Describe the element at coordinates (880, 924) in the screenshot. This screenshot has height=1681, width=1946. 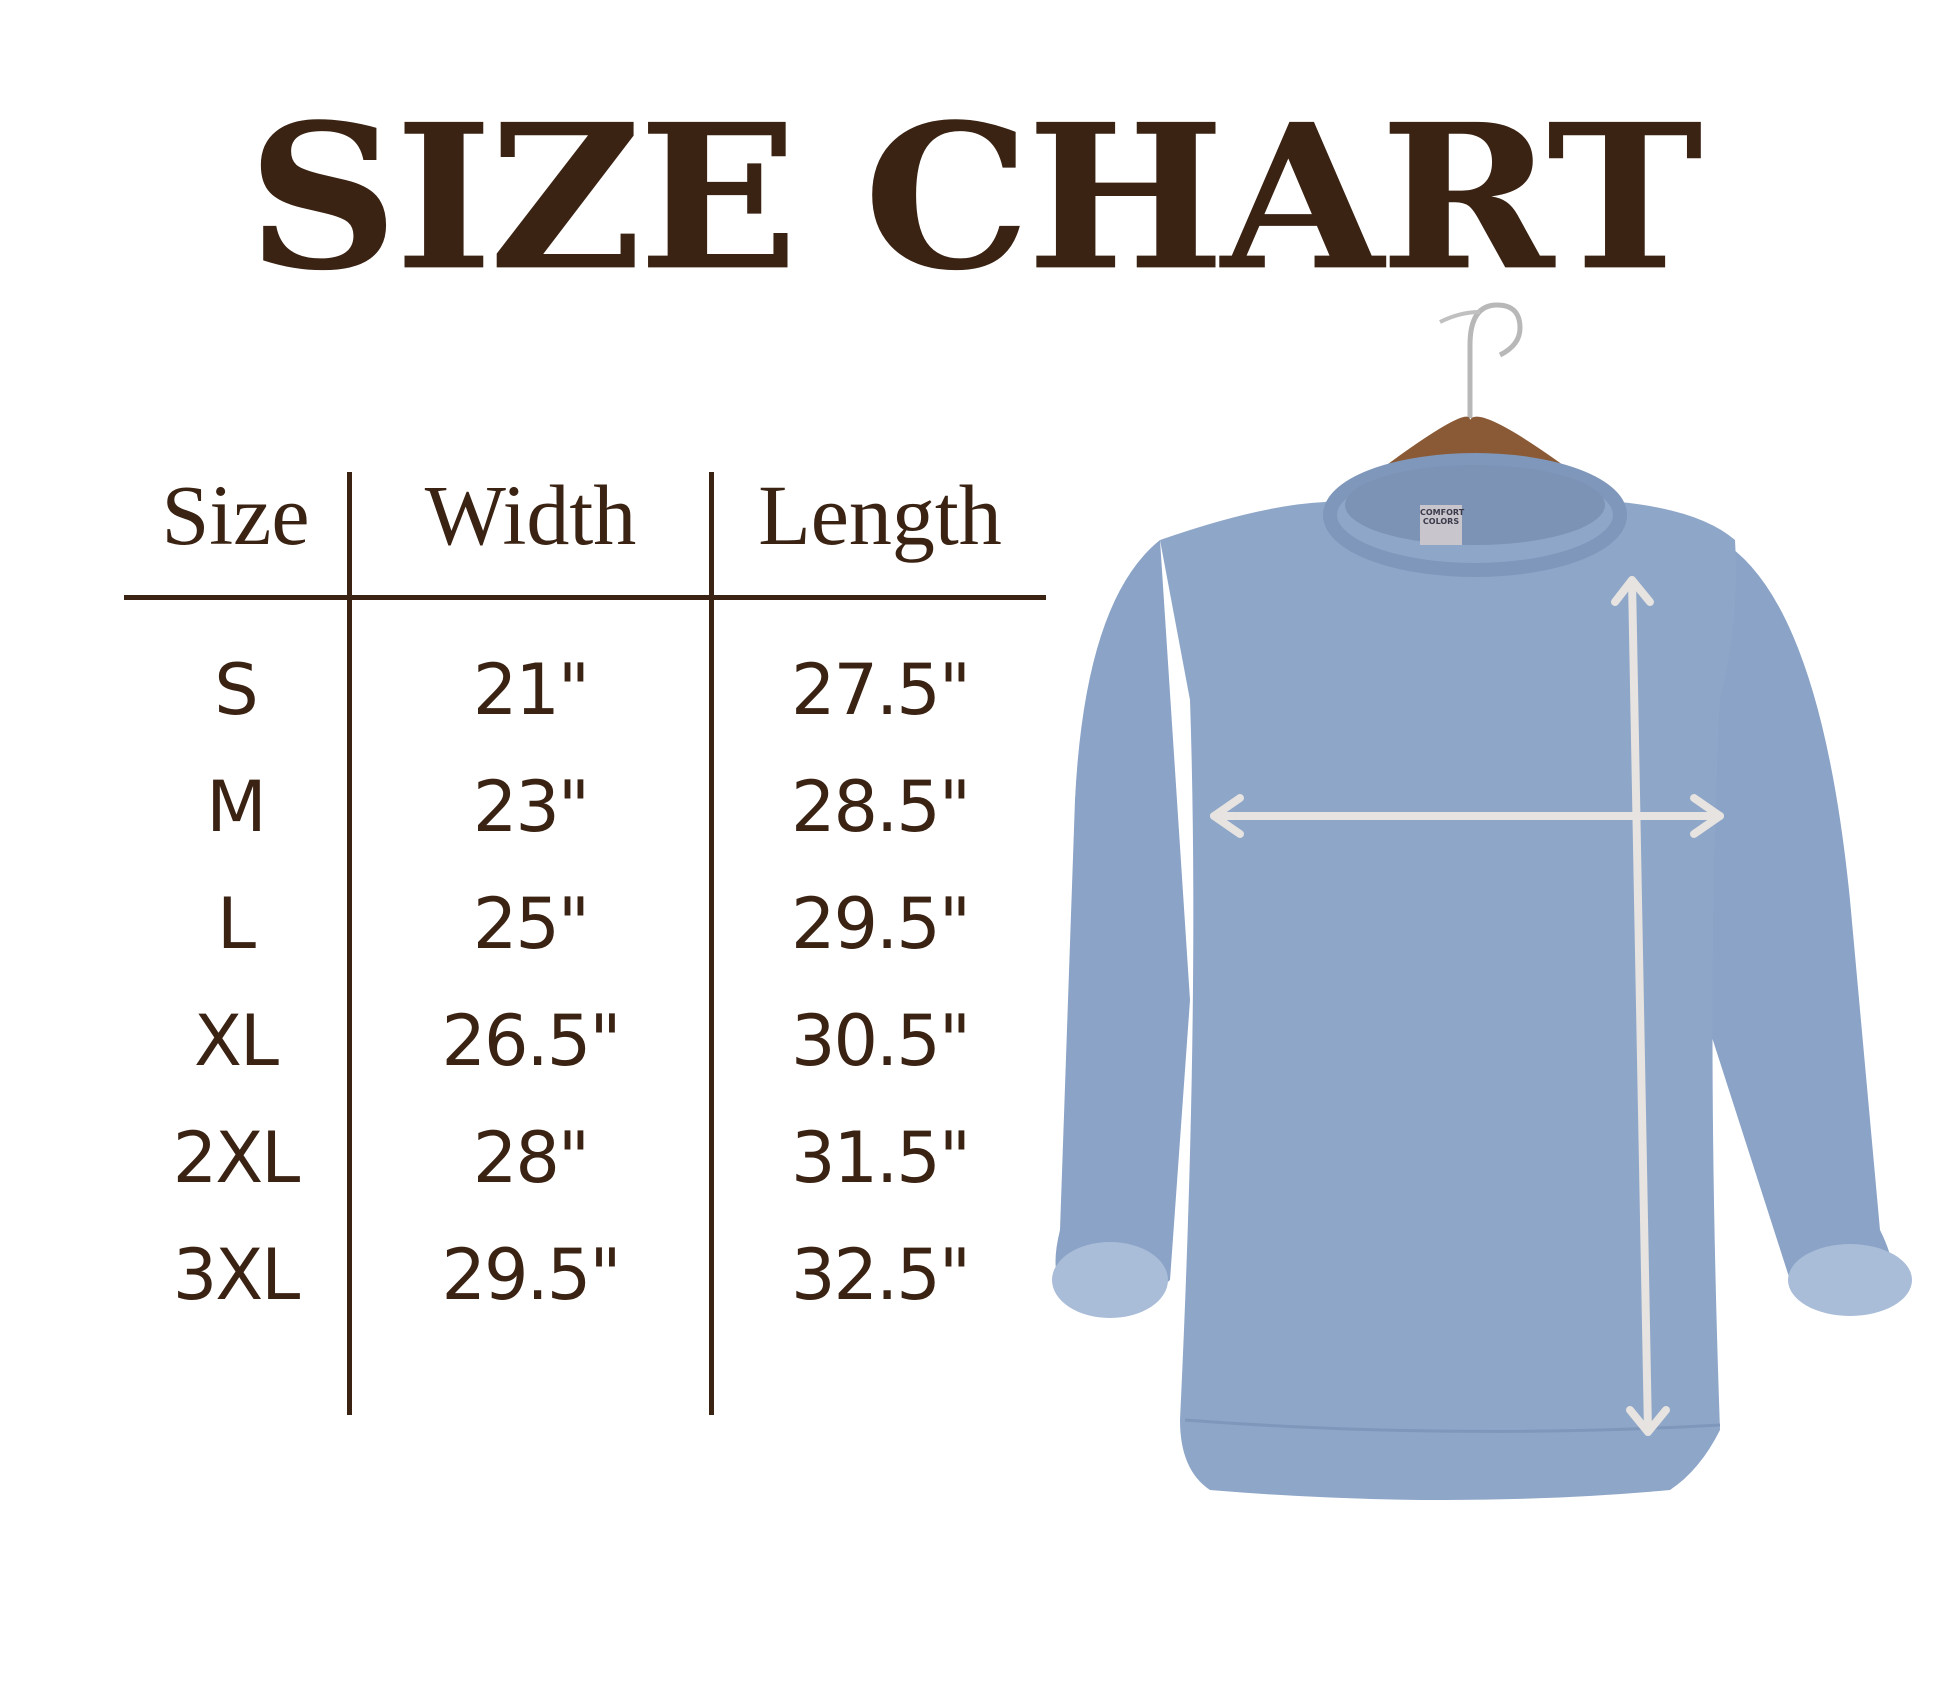
I see `cell-length: 29.5"` at that location.